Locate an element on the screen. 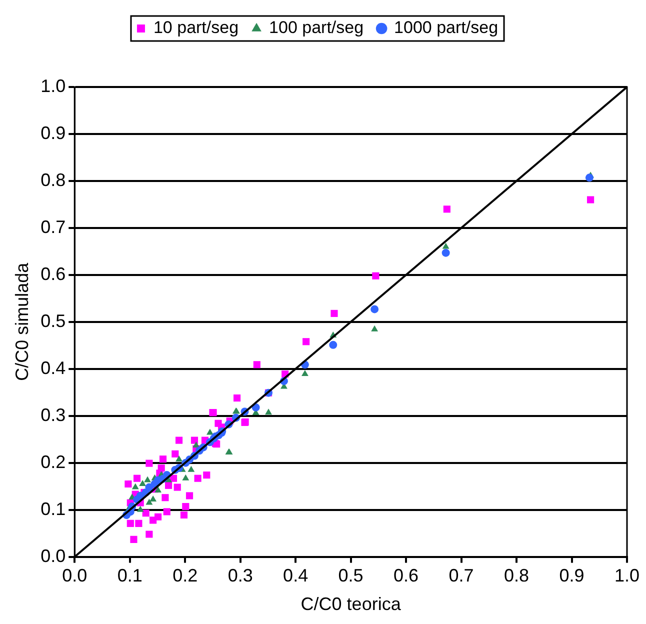  x-tick-label: 0.4 is located at coordinates (295, 576).